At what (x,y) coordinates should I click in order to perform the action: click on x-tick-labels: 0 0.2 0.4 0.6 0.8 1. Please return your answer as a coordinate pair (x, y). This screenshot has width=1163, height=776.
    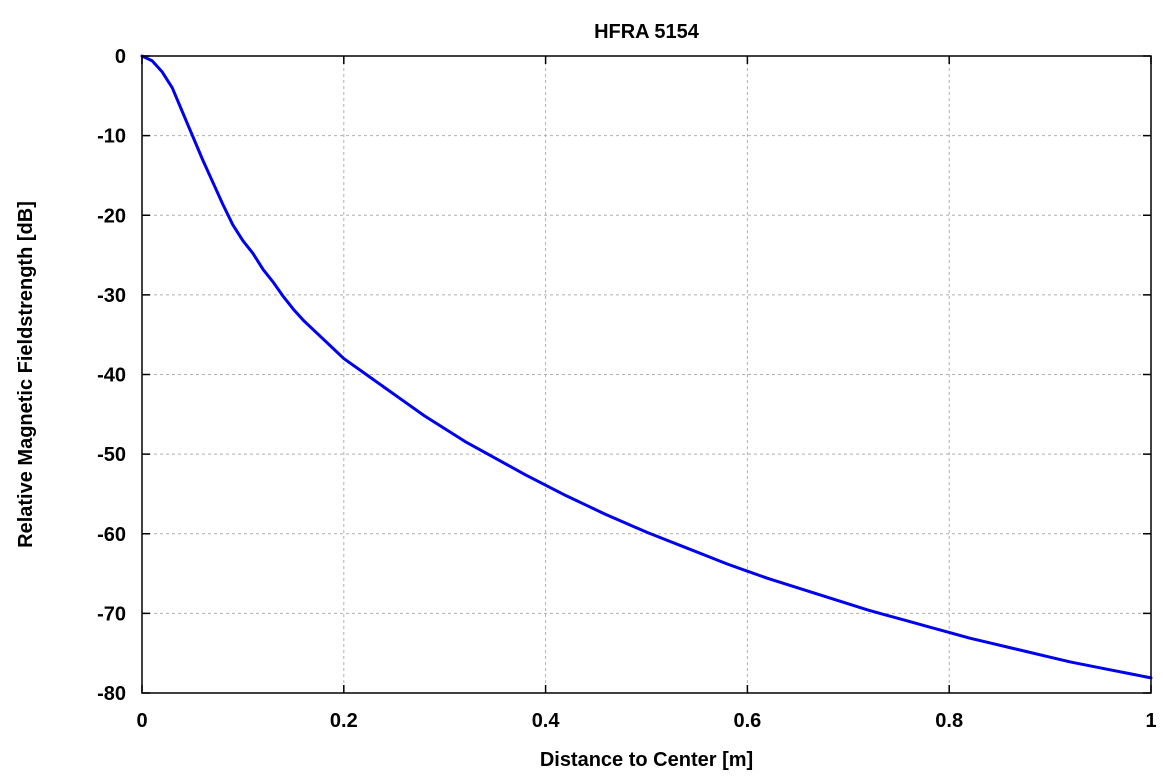
    Looking at the image, I should click on (646, 721).